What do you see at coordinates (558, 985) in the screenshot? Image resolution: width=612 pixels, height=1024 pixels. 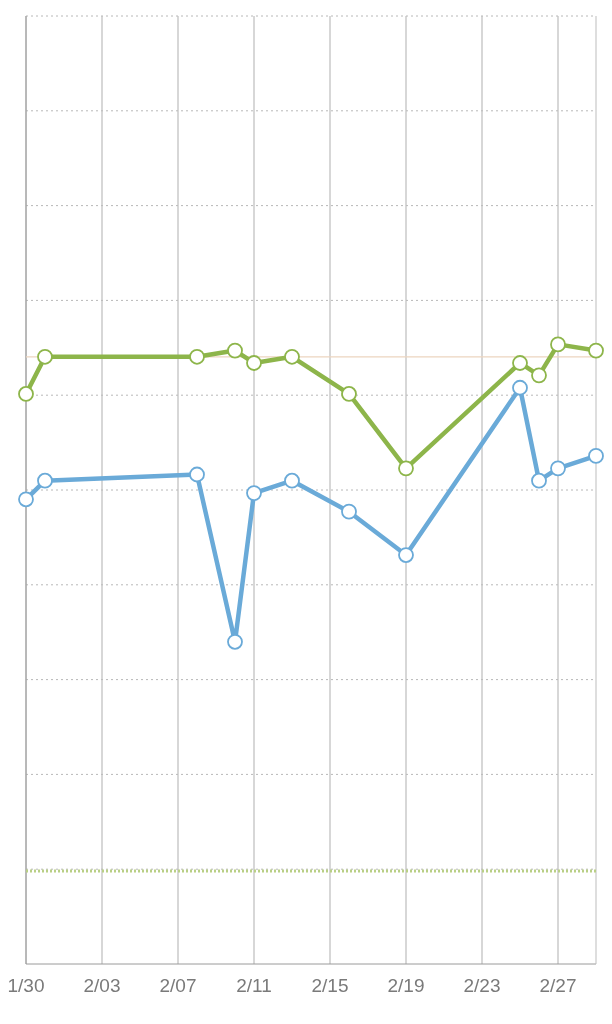 I see `x-tick-label: 2/27` at bounding box center [558, 985].